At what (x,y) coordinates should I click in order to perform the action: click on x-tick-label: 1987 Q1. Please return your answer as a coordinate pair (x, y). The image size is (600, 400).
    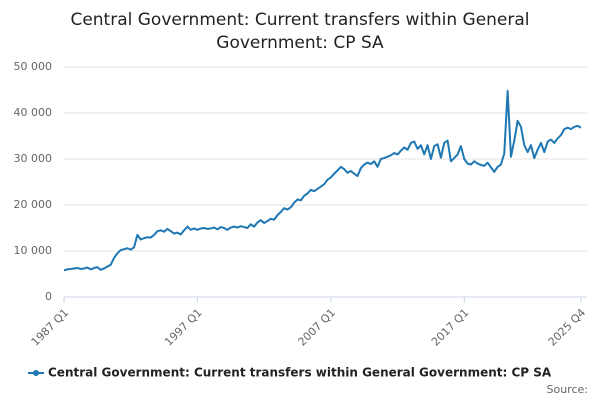
    Looking at the image, I should click on (50, 327).